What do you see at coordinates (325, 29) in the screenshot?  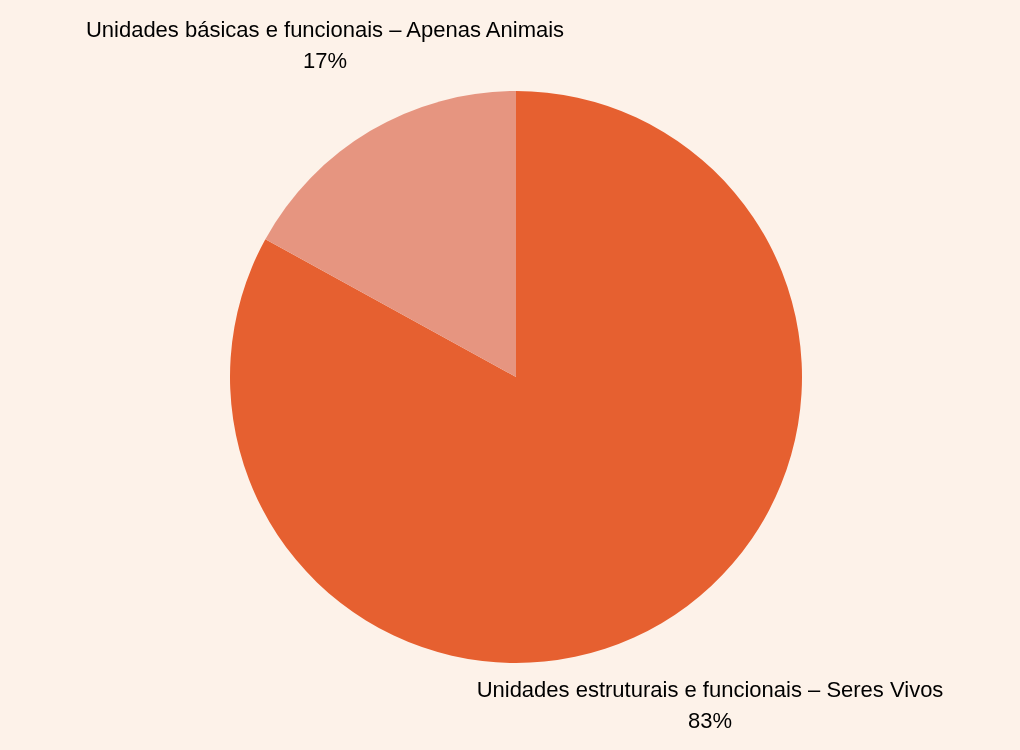 I see `slice-label: Unidades básicas e funcionais – Apenas Animais` at bounding box center [325, 29].